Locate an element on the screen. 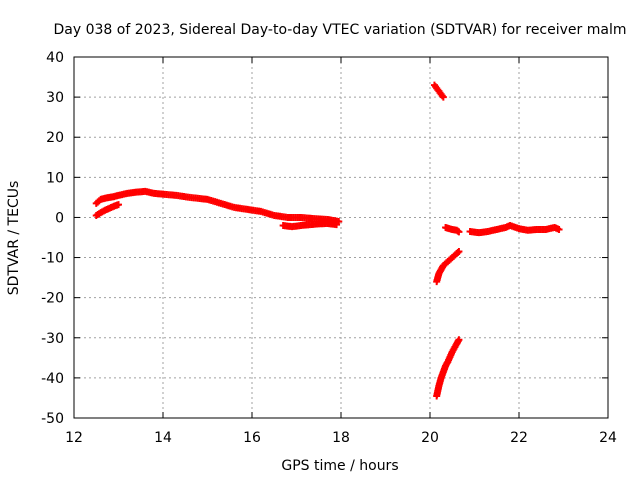 The width and height of the screenshot is (640, 480). y-tick-label: -10 is located at coordinates (52, 259).